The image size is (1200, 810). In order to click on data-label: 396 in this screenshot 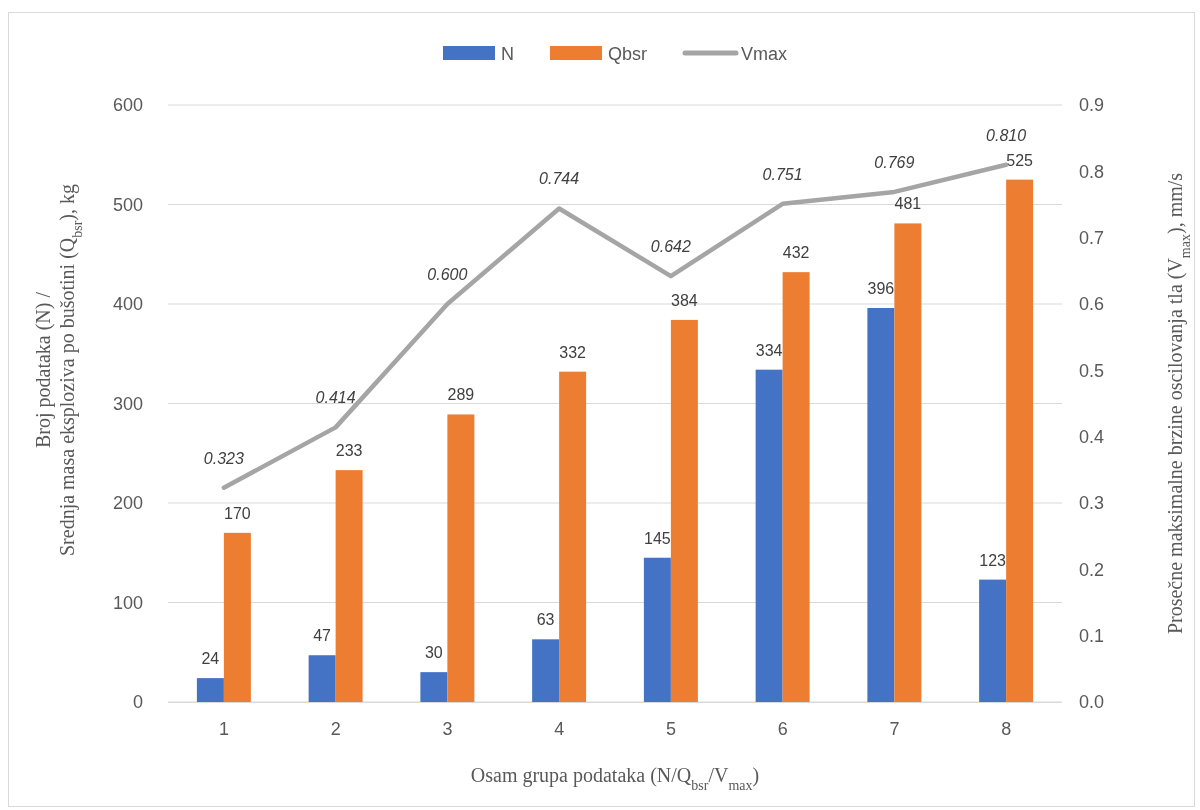, I will do `click(881, 288)`.